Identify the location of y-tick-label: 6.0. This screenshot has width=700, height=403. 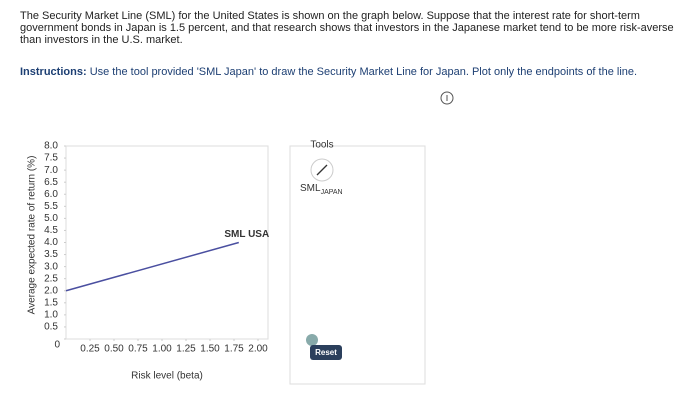
(51, 194).